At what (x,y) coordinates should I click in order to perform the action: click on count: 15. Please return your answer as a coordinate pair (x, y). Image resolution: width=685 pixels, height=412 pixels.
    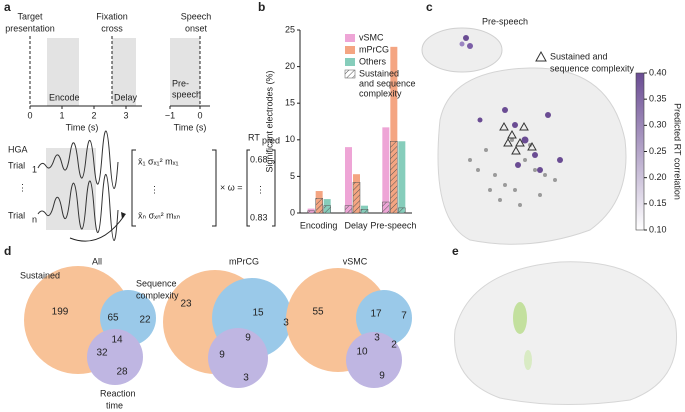
    Looking at the image, I should click on (258, 313).